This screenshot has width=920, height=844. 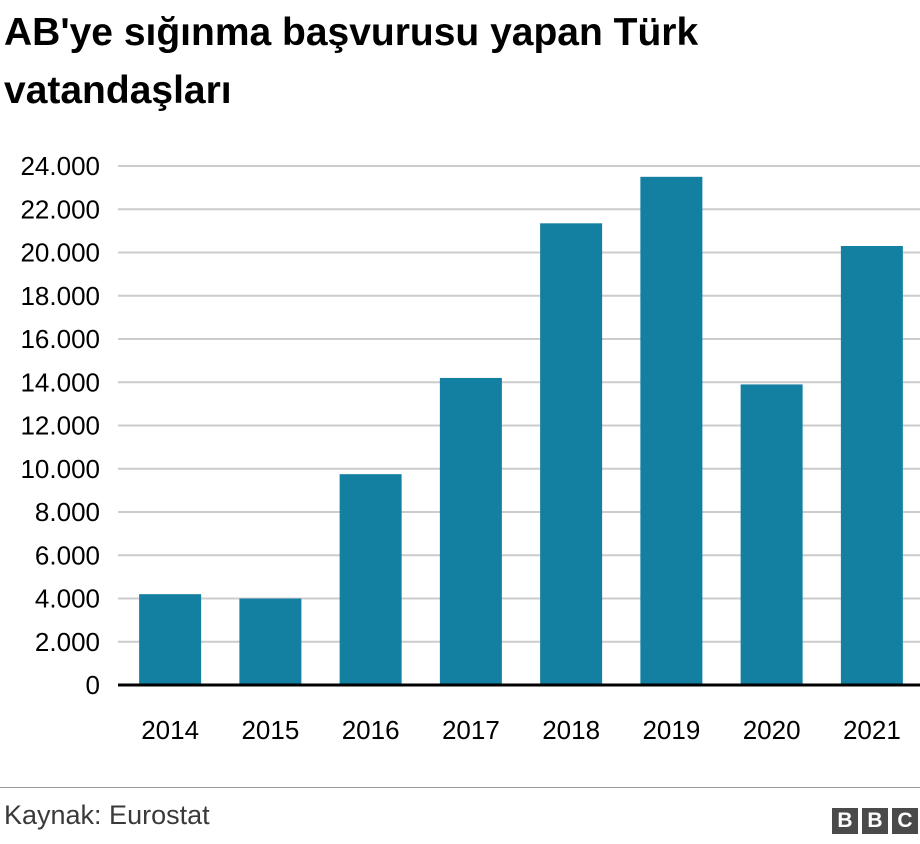 I want to click on y-tick-label: 2.000, so click(x=67, y=642).